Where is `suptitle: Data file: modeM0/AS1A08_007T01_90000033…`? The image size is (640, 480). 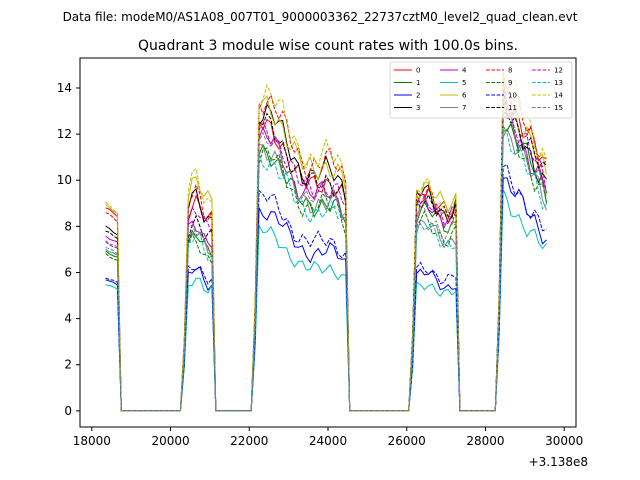
suptitle: Data file: modeM0/AS1A08_007T01_90000033… is located at coordinates (320, 17).